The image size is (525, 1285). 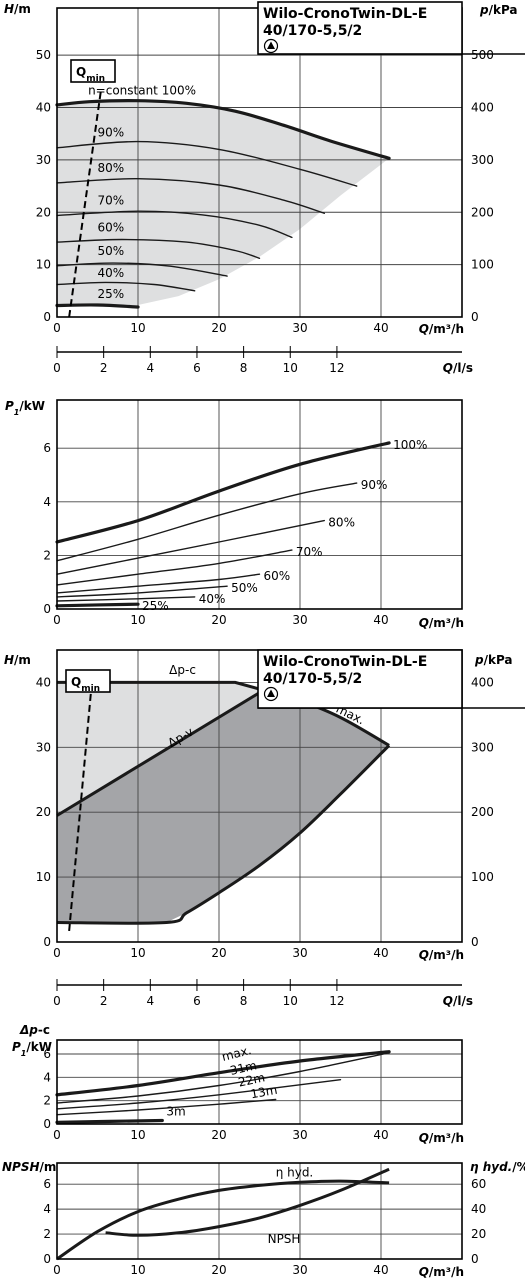 I want to click on hq-x-tick: 10, so click(x=137, y=328).